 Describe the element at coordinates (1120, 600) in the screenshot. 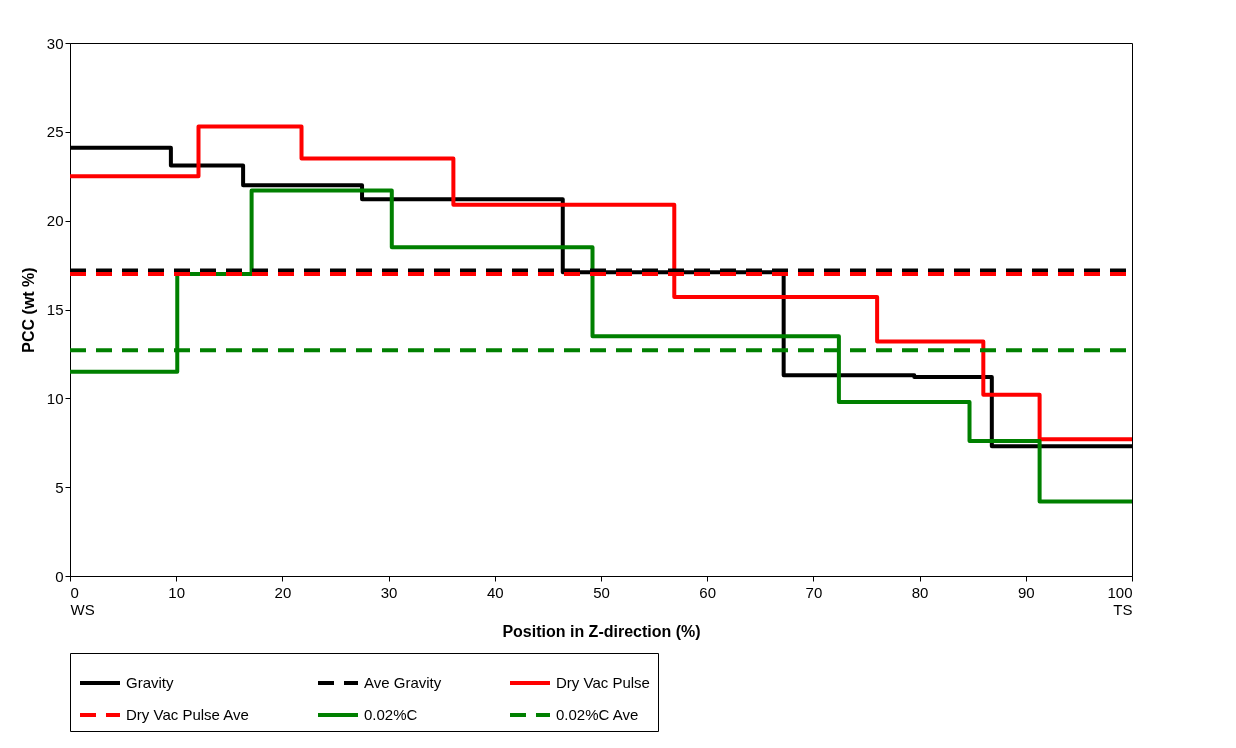

I see `x-tick-label: 100 TS` at that location.